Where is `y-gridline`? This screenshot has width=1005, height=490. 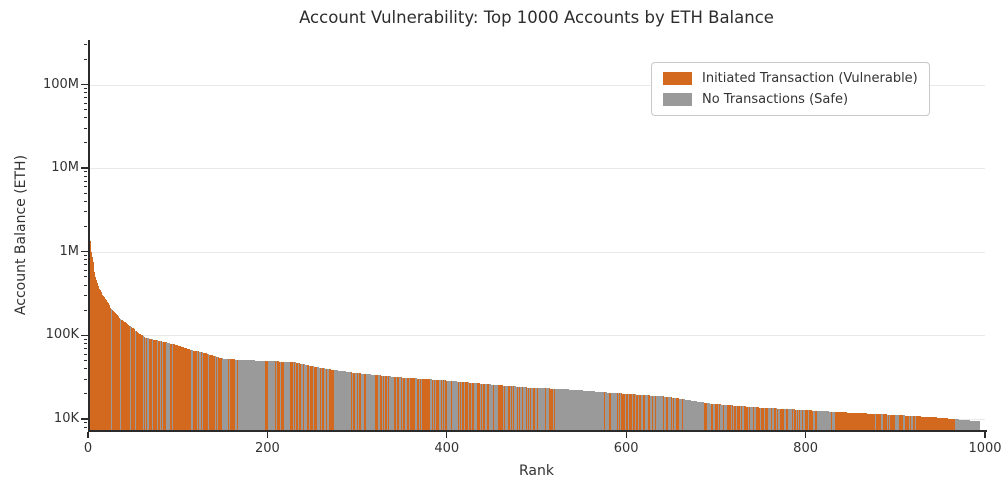
y-gridline is located at coordinates (536, 336).